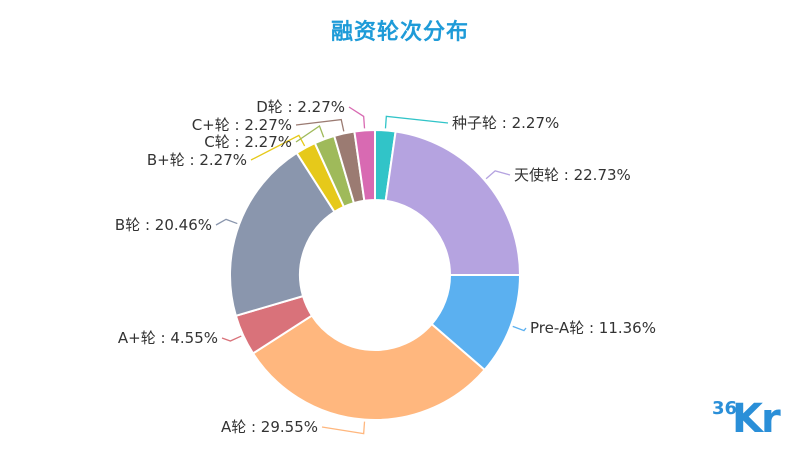  What do you see at coordinates (197, 160) in the screenshot?
I see `data-label-7: B+轮 : 2.27%` at bounding box center [197, 160].